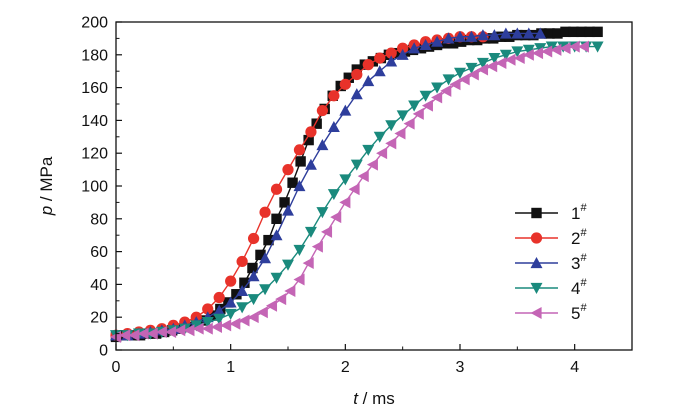 This screenshot has height=415, width=700. Describe the element at coordinates (99, 219) in the screenshot. I see `y-tick-label: 80` at that location.